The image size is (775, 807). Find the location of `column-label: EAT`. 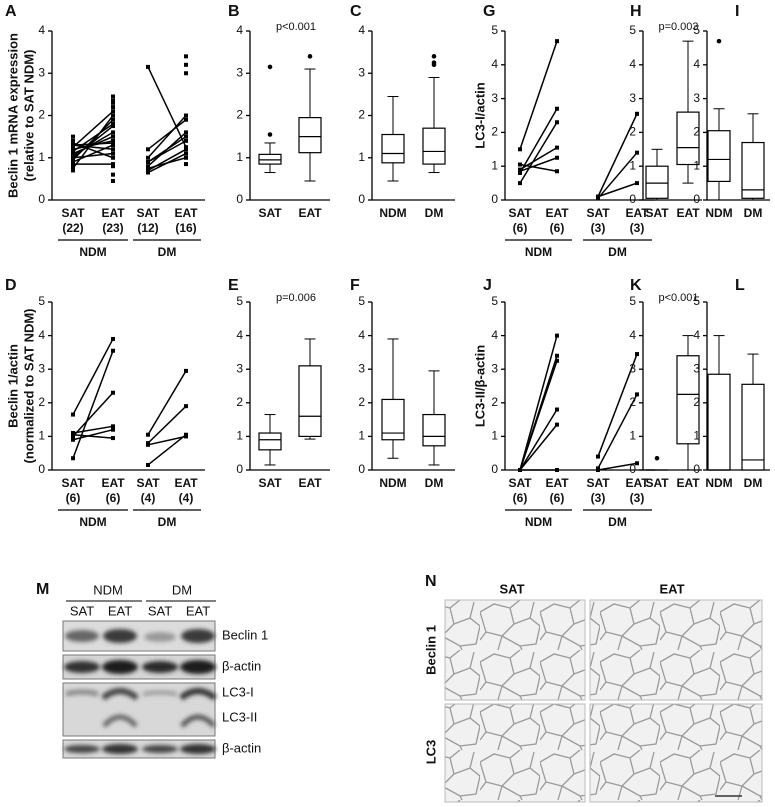

column-label: EAT is located at coordinates (671, 588).